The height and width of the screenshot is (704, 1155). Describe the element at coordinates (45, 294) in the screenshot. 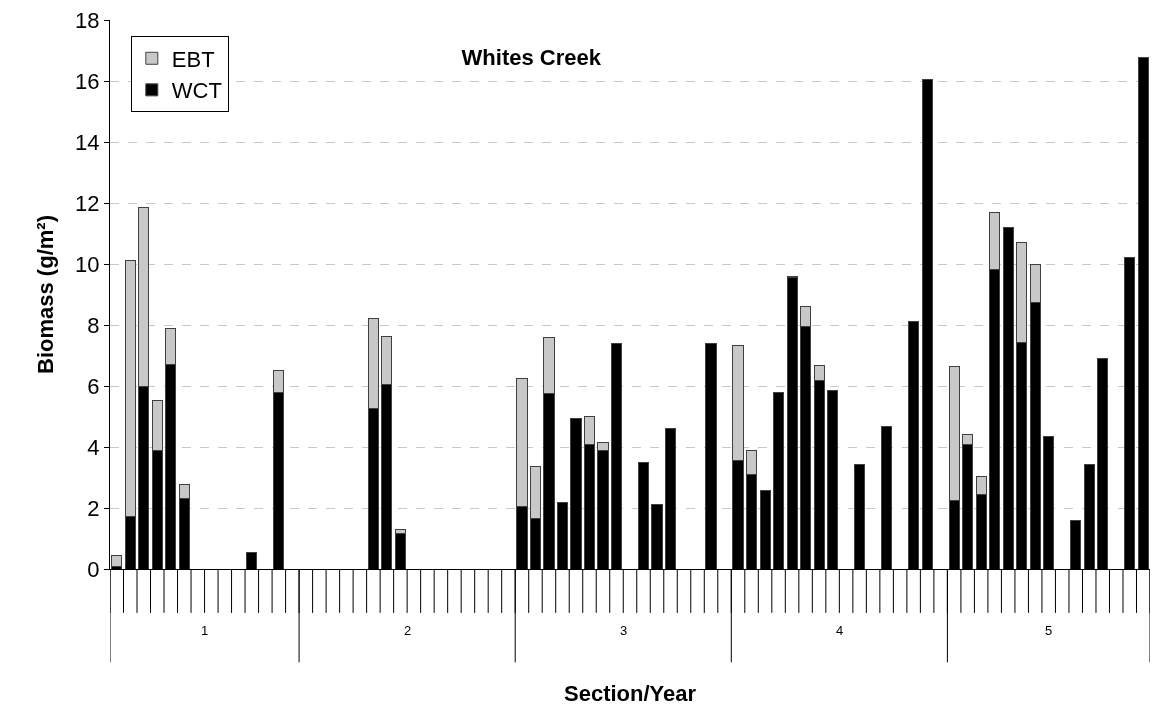

I see `y-axis-title: Biomass (g/m²)` at that location.